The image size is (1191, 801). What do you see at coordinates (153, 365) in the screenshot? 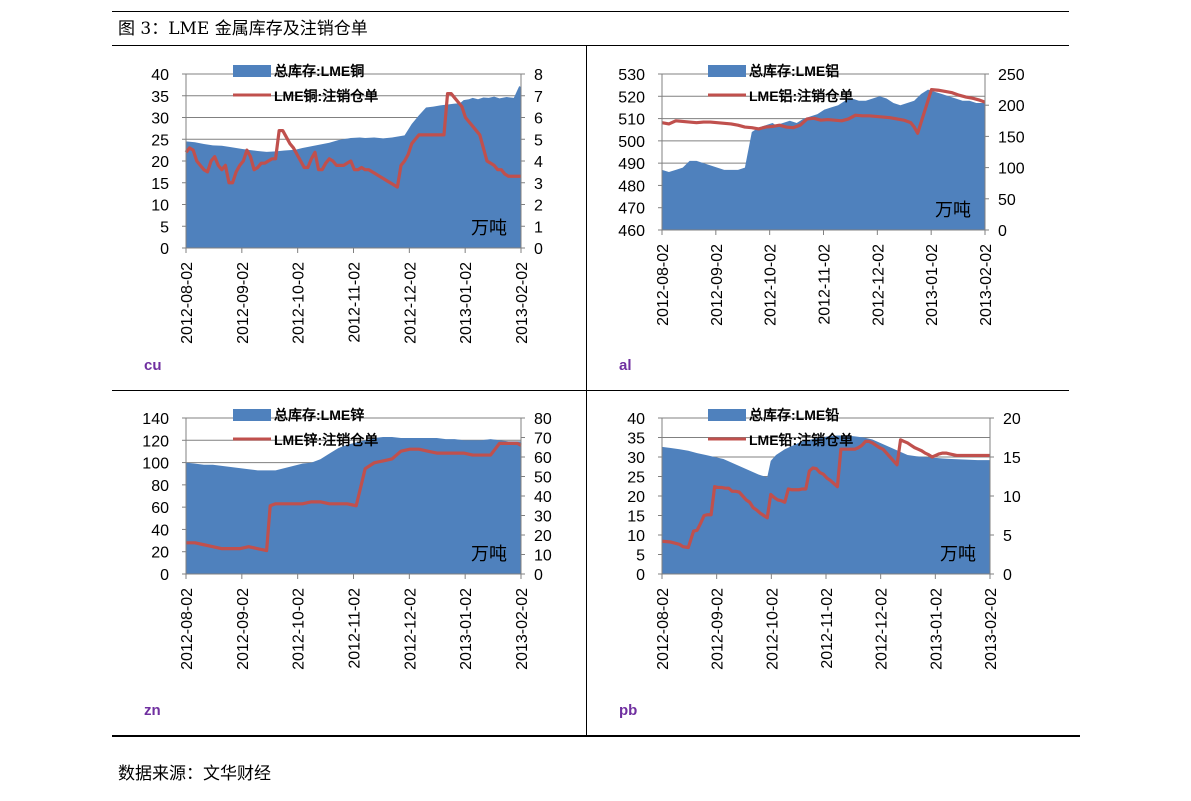
I see `metal-label: cu` at bounding box center [153, 365].